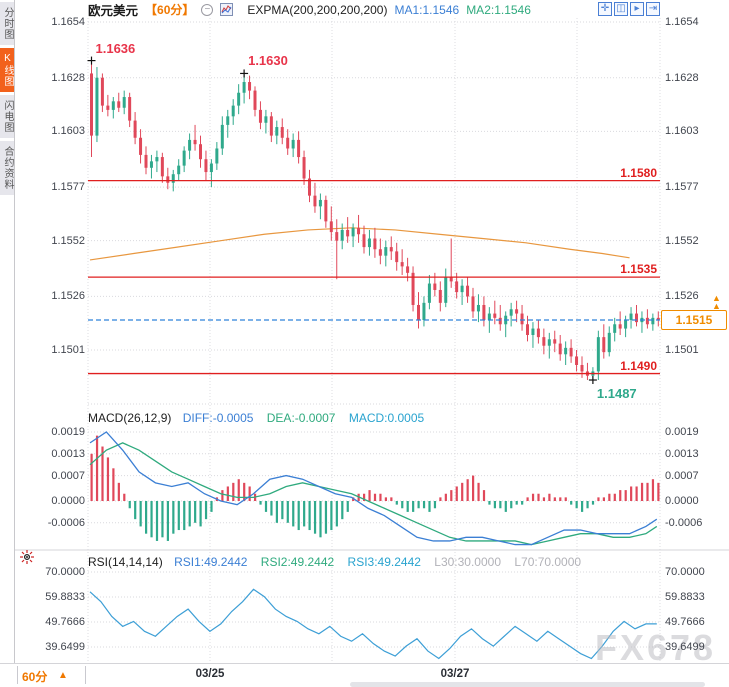 This screenshot has height=687, width=729. What do you see at coordinates (637, 9) in the screenshot?
I see `pan-chart-icon: ▸` at bounding box center [637, 9].